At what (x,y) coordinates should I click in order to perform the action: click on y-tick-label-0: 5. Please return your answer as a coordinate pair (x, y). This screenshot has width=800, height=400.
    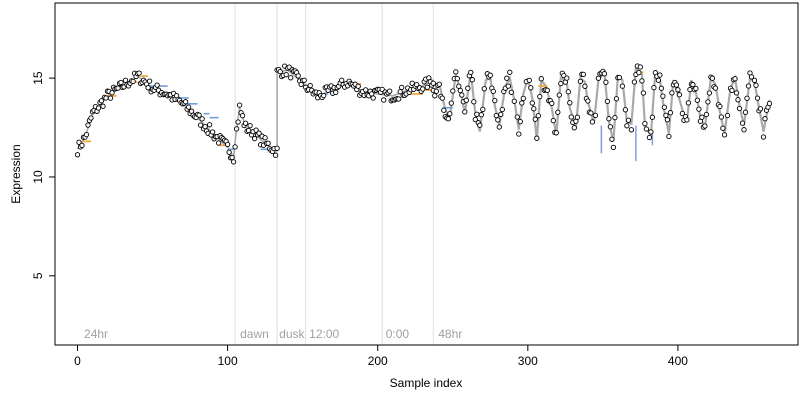
    Looking at the image, I should click on (38, 275).